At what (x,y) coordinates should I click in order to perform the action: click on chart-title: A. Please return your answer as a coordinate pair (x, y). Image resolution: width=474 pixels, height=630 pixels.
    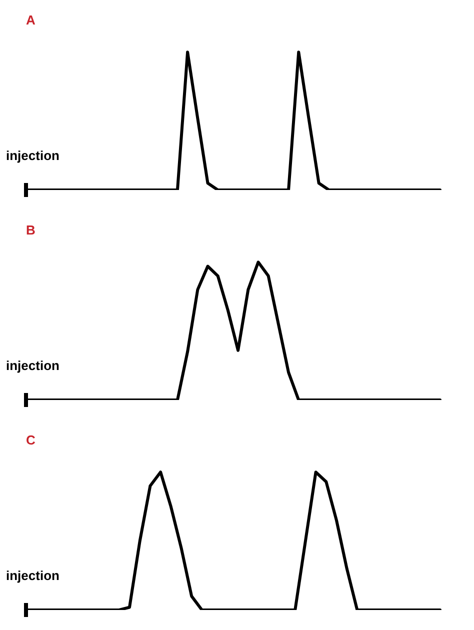
    Looking at the image, I should click on (31, 20).